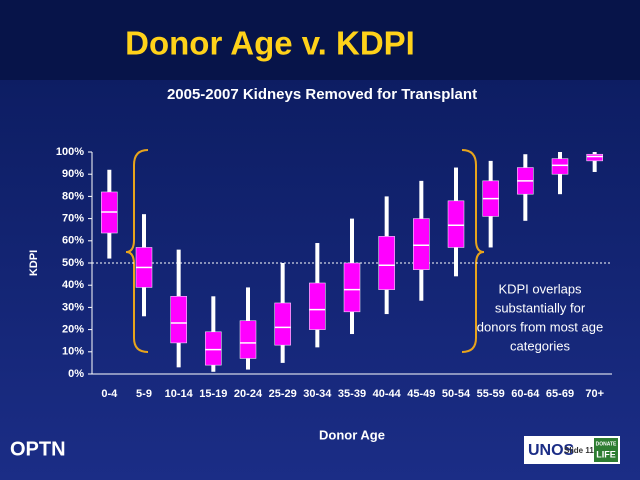 The image size is (640, 480). Describe the element at coordinates (456, 394) in the screenshot. I see `x-tick-label: 50-54` at that location.